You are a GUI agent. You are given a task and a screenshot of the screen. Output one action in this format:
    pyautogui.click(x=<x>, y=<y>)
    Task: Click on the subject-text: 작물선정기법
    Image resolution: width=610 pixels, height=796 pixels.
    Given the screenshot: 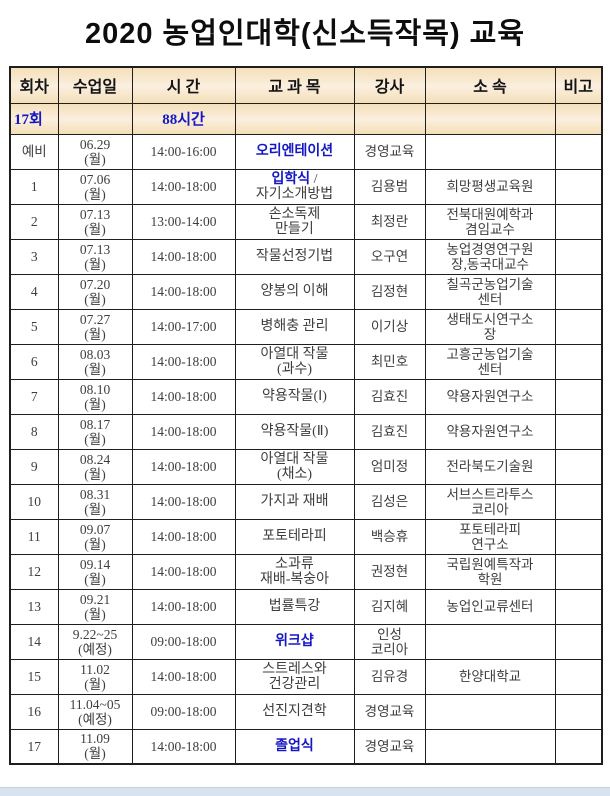 What is the action you would take?
    pyautogui.click(x=294, y=256)
    